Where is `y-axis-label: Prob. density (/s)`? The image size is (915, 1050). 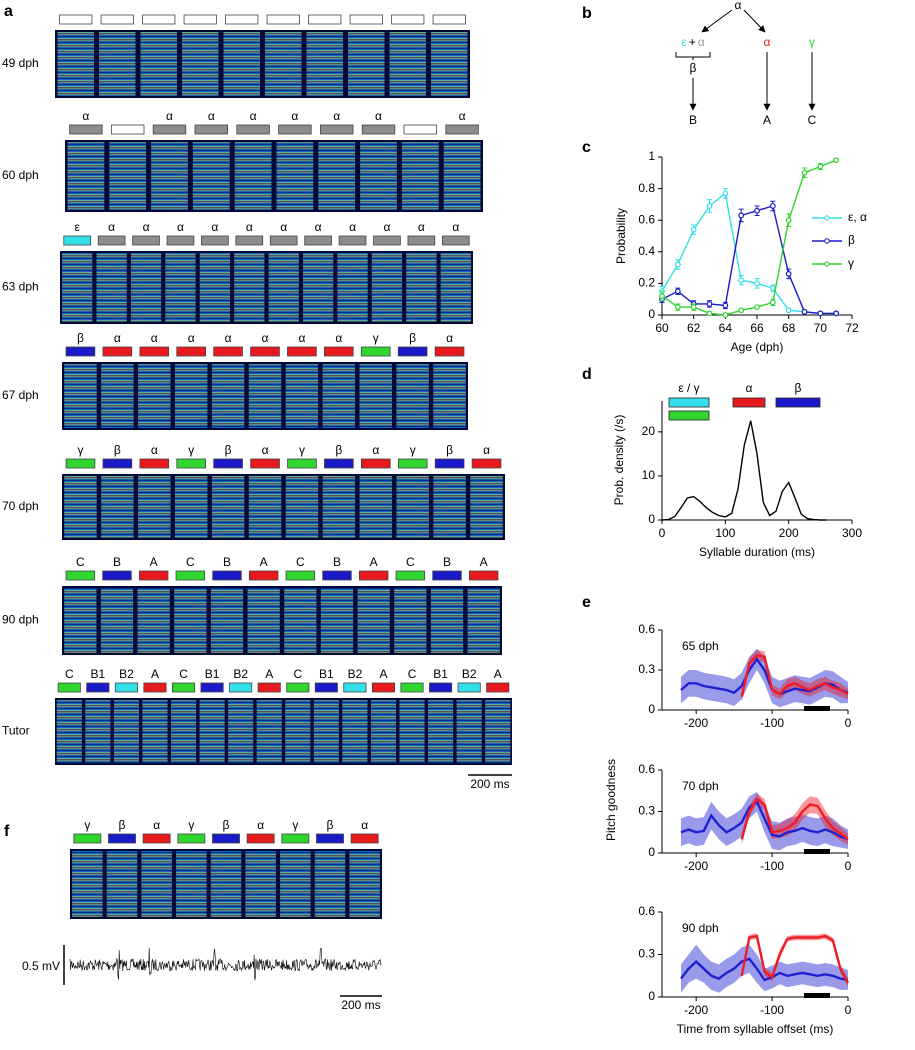
y-axis-label: Prob. density (/s) is located at coordinates (619, 460).